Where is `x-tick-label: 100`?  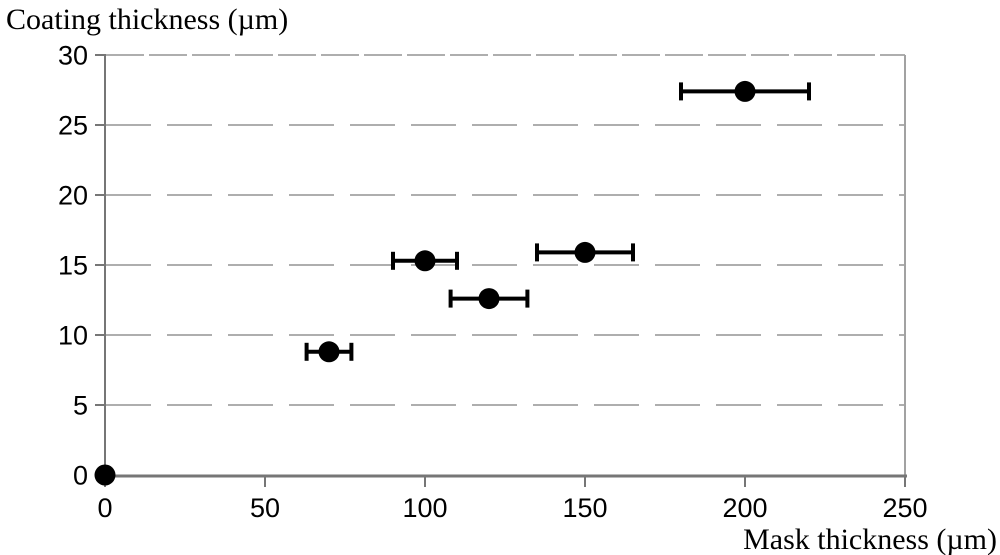 x-tick-label: 100 is located at coordinates (424, 508).